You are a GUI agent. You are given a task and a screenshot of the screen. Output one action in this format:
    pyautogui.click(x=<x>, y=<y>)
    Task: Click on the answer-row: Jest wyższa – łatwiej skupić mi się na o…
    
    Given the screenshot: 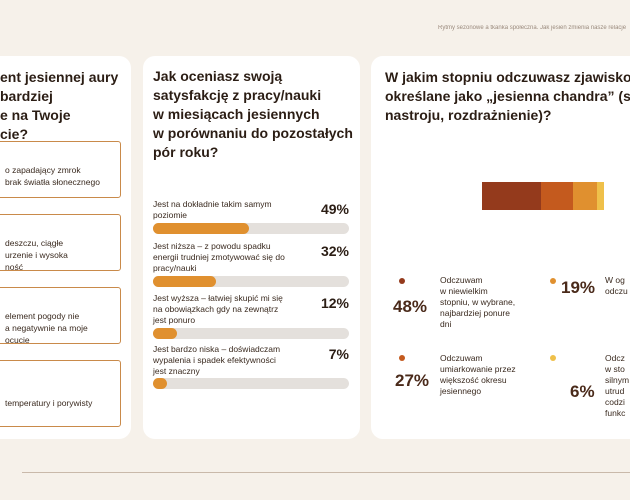 What is the action you would take?
    pyautogui.click(x=251, y=316)
    